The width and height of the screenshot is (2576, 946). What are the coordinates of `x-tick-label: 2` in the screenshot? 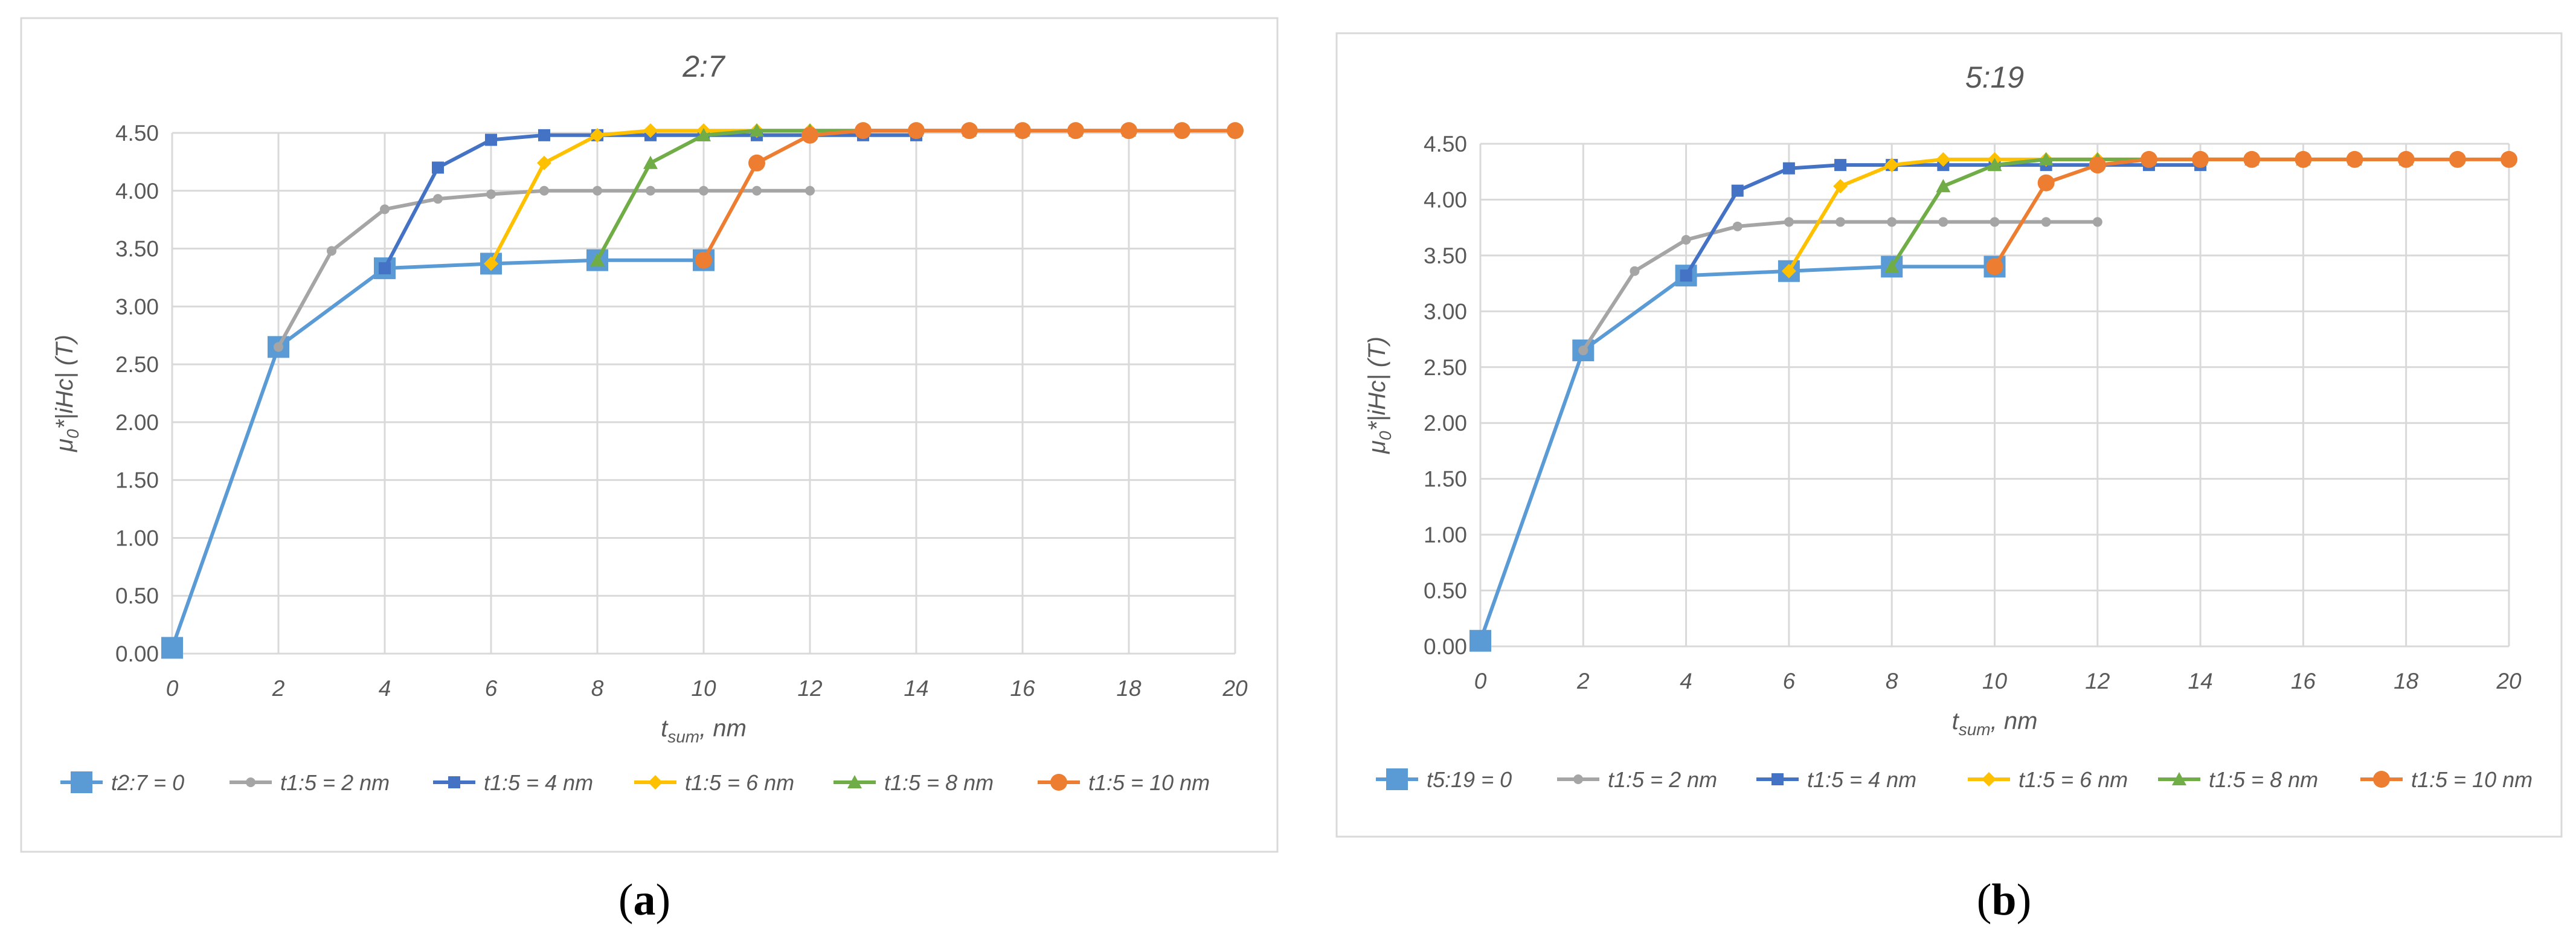 It's located at (1583, 681).